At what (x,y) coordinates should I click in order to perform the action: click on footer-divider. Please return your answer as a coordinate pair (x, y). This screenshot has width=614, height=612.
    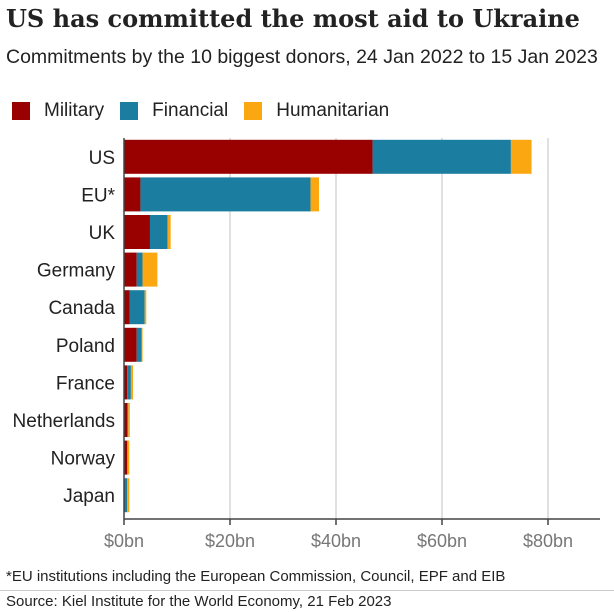
    Looking at the image, I should click on (307, 590).